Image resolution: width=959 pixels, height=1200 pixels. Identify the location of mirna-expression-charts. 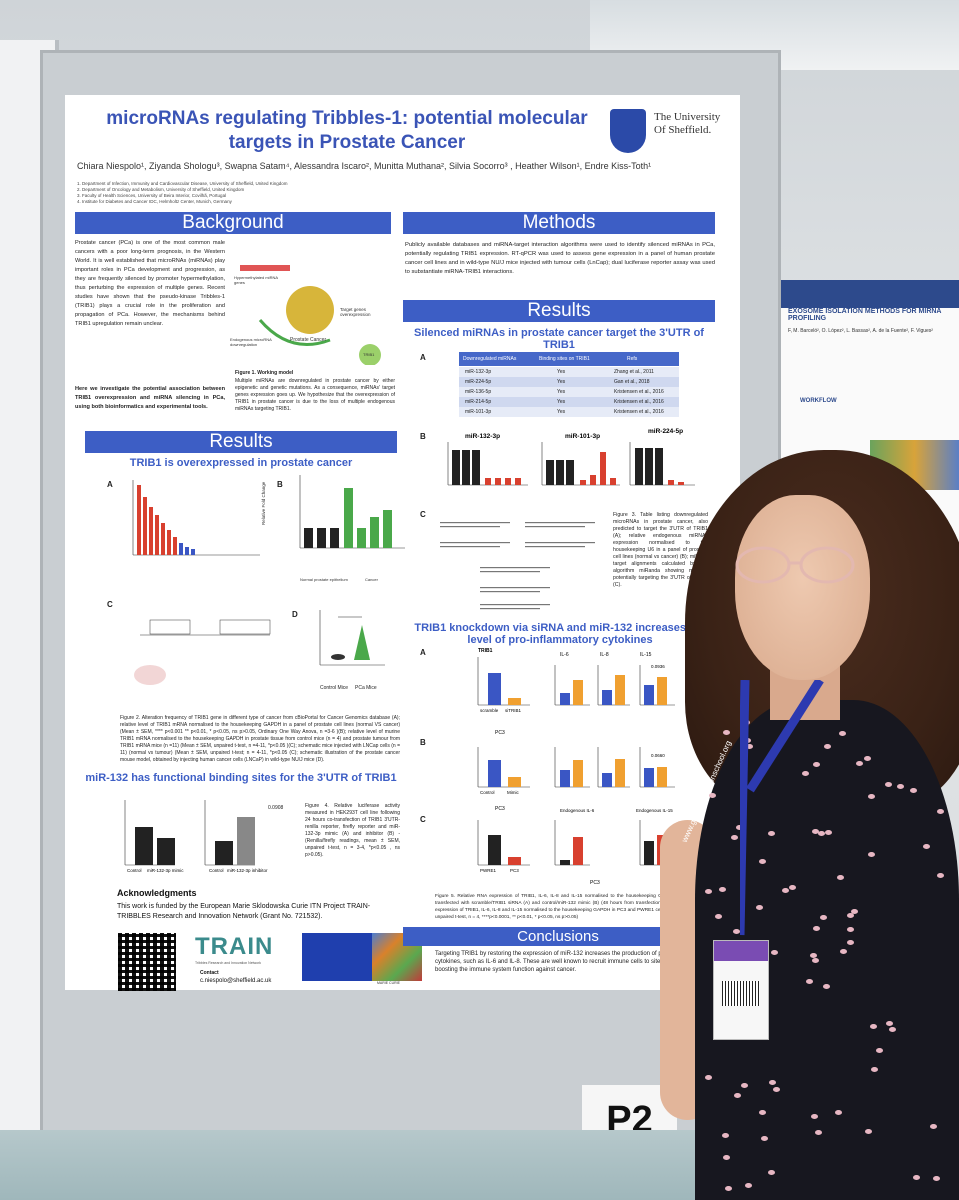
(571, 464).